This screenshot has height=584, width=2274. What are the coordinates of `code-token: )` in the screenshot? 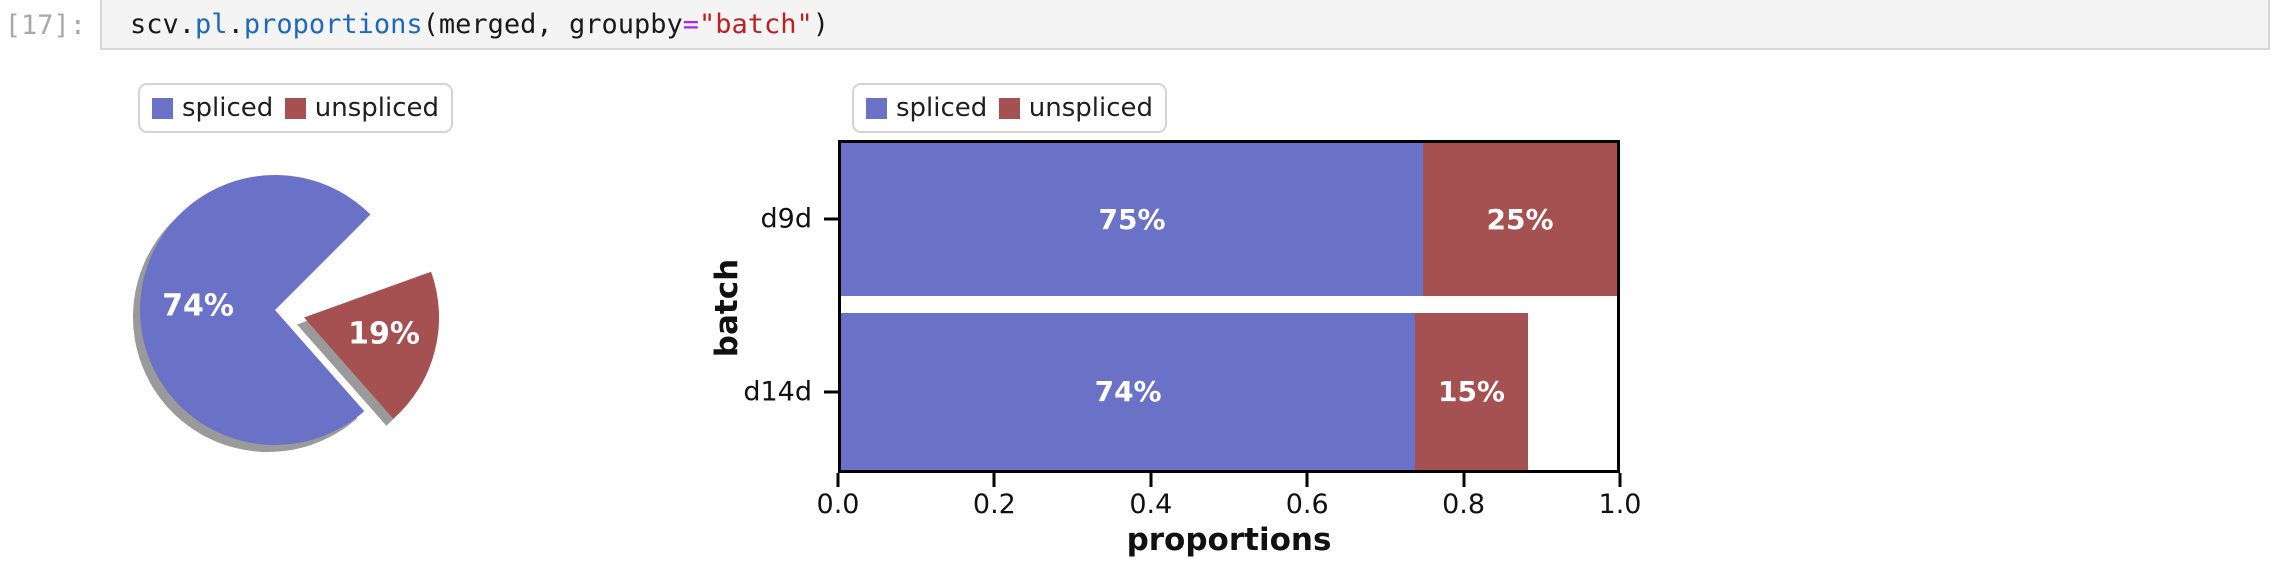 It's located at (821, 24).